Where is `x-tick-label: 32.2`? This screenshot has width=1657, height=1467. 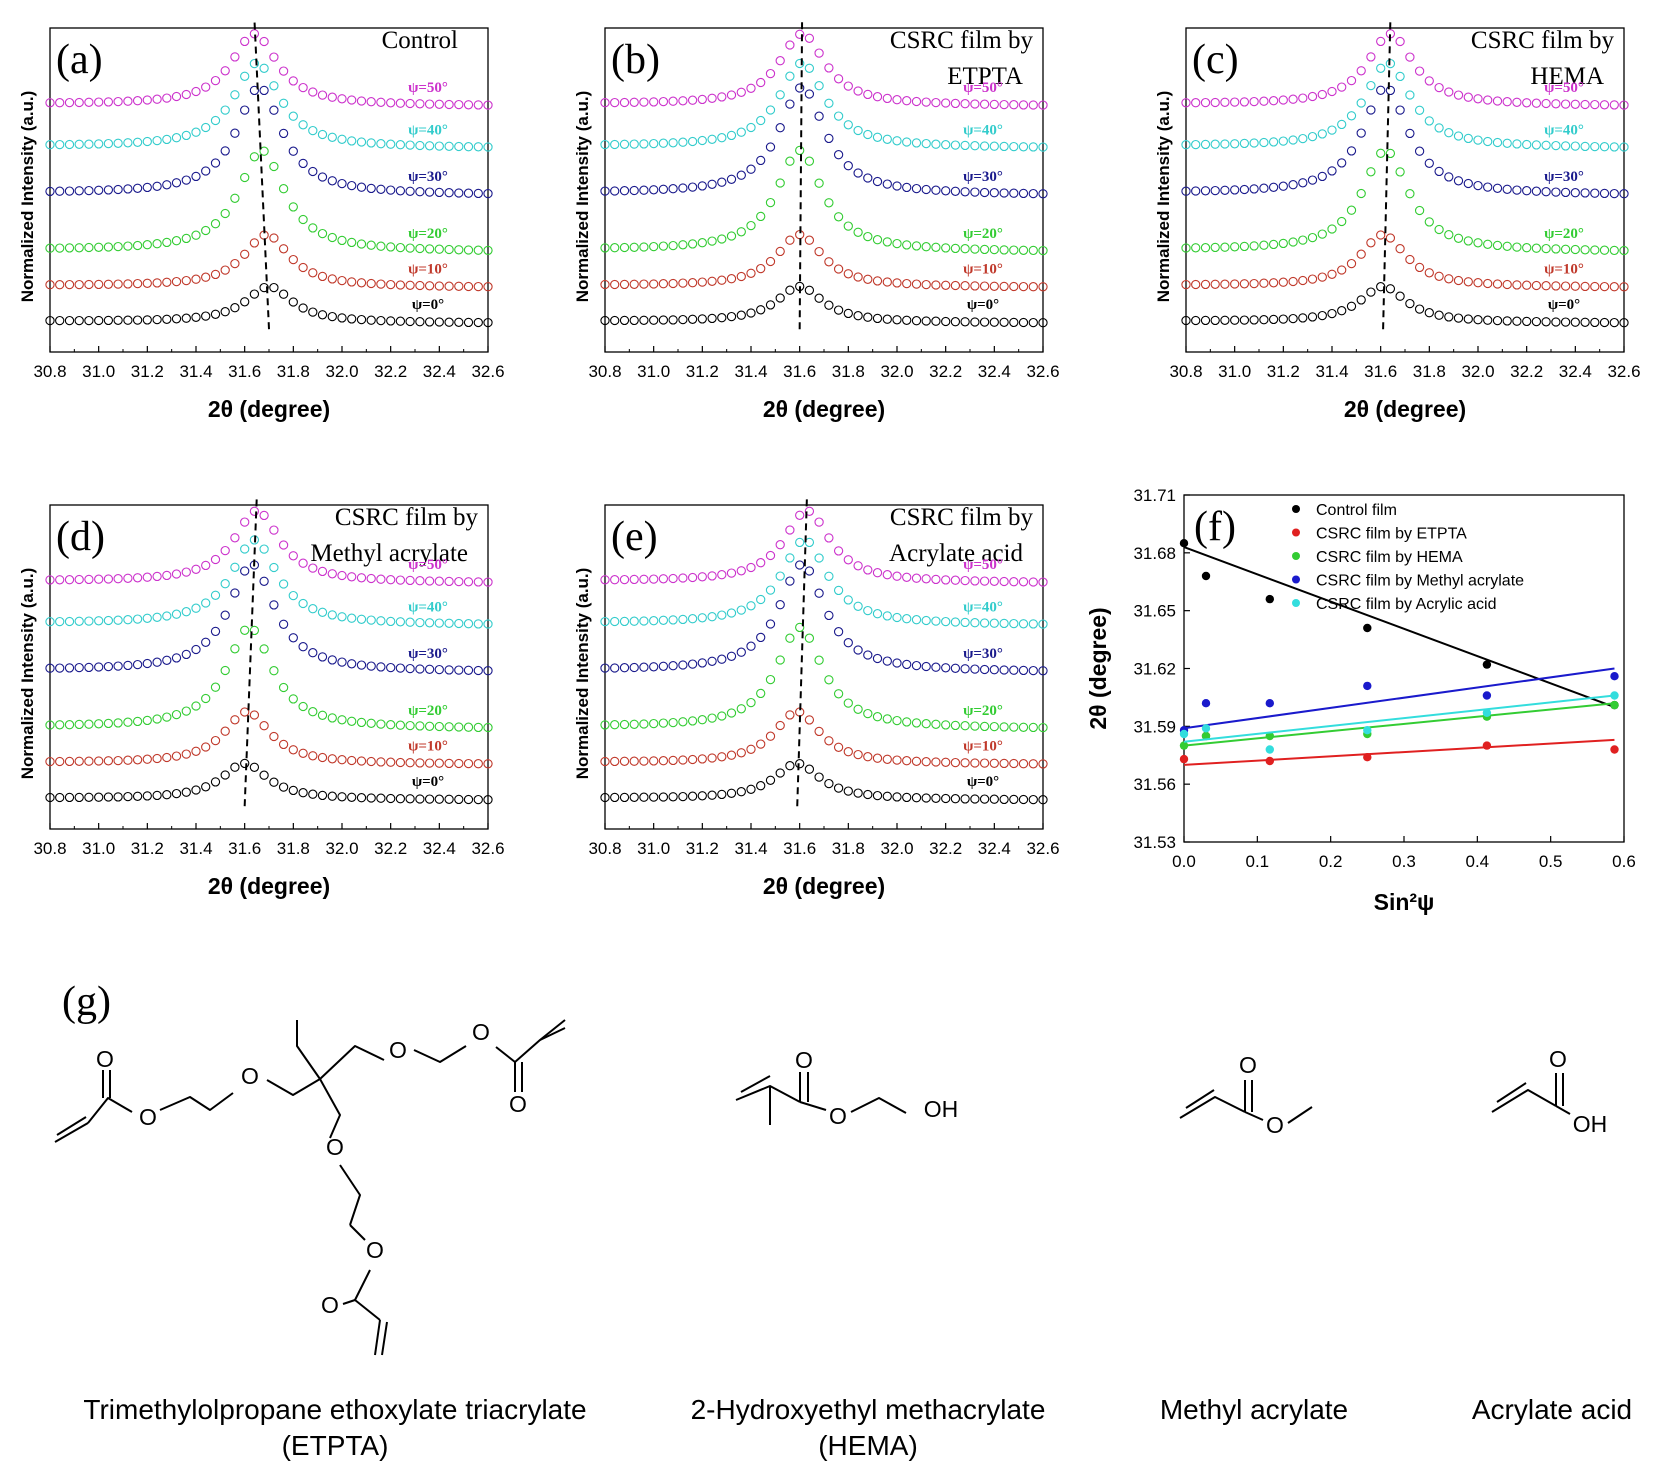 x-tick-label: 32.2 is located at coordinates (390, 848).